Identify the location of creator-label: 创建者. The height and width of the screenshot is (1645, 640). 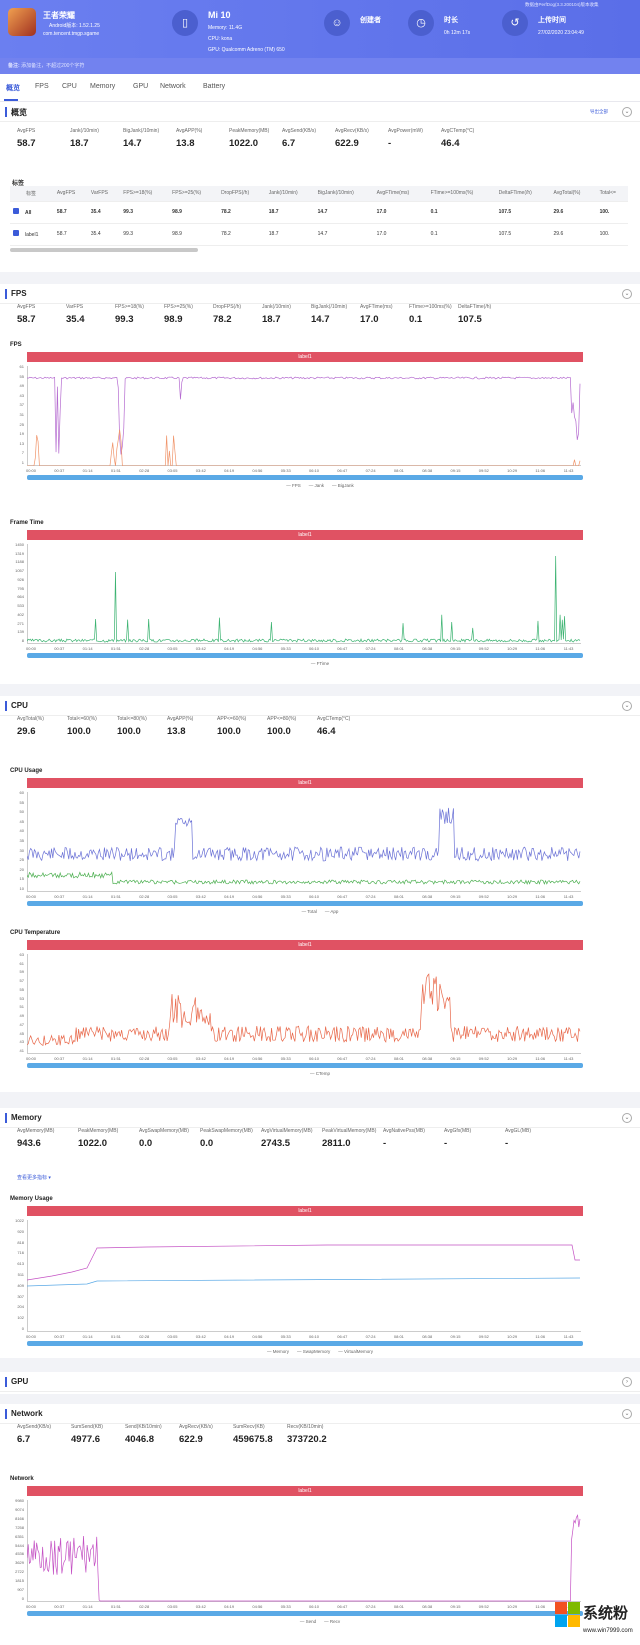
(370, 20).